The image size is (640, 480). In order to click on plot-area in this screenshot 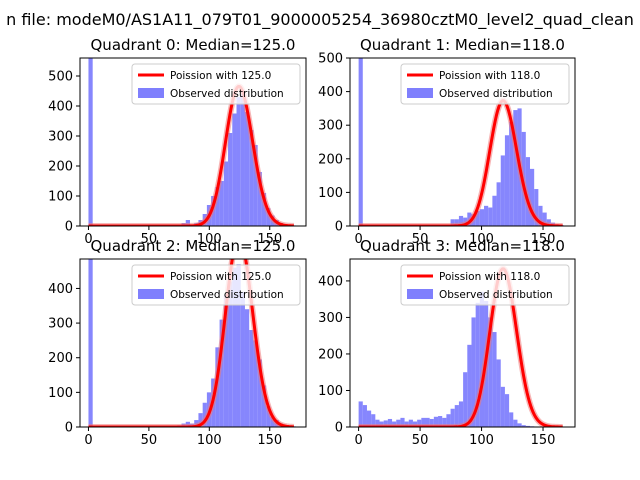, I will do `click(460, 346)`.